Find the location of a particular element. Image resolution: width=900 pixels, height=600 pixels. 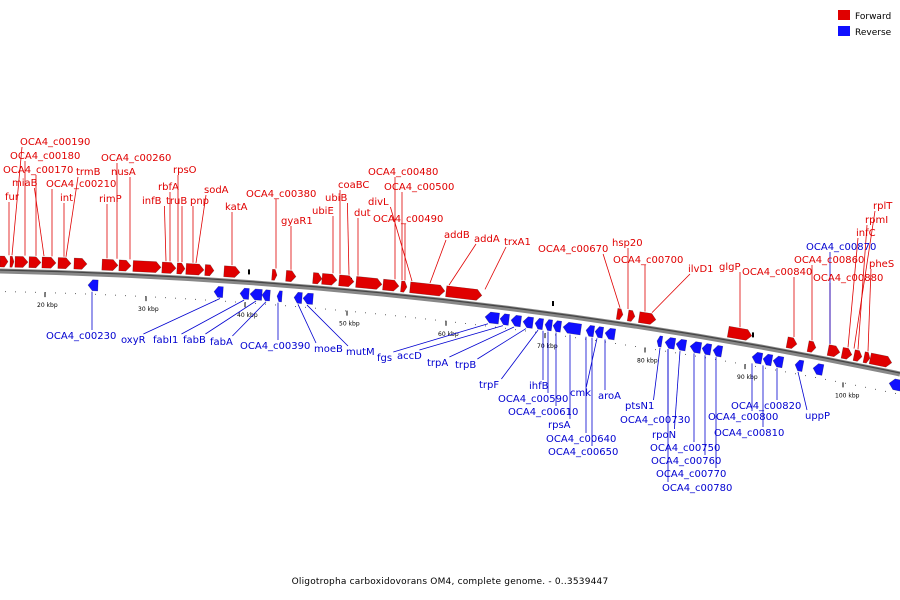

reverse-gene-label-trpf: trpF is located at coordinates (489, 385).